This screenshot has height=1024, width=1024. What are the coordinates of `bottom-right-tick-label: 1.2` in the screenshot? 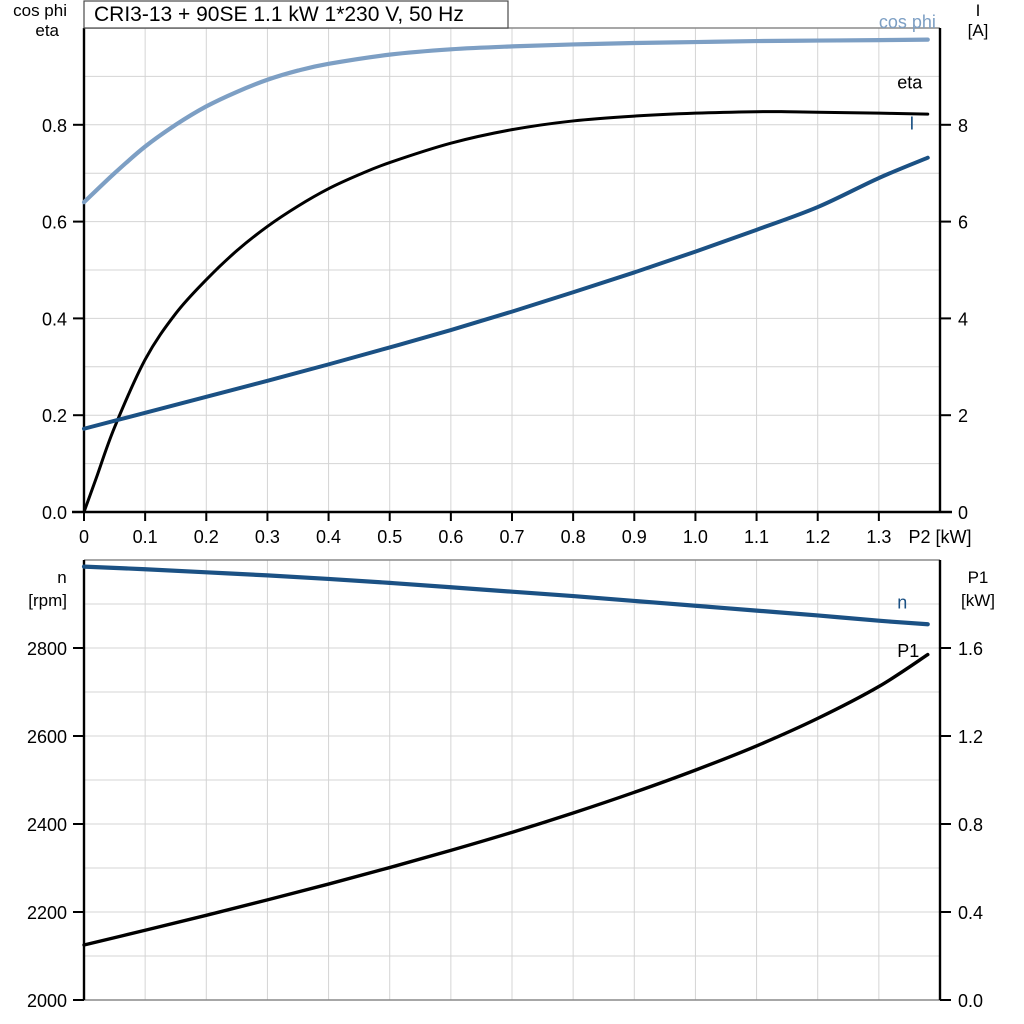 It's located at (970, 737).